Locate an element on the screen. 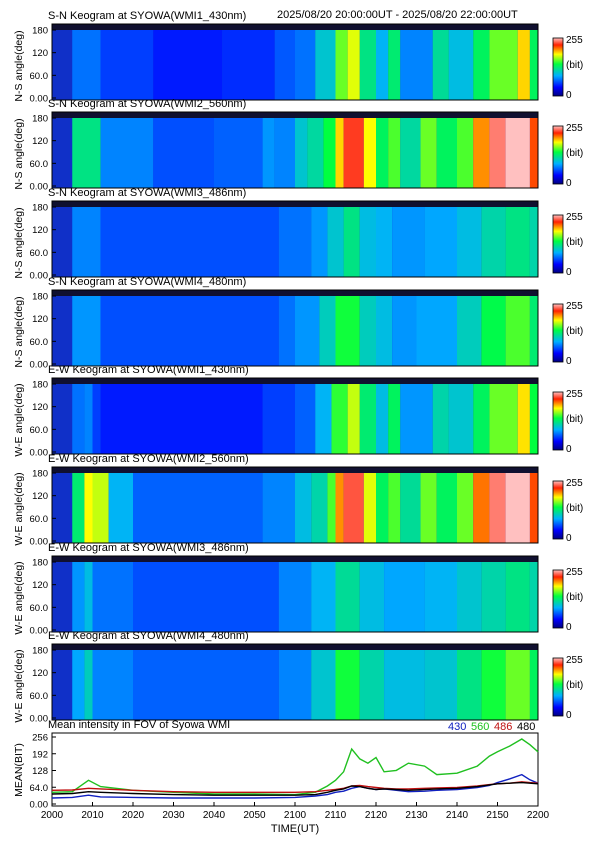 This screenshot has height=842, width=595. x-tick-label: 2130 is located at coordinates (416, 815).